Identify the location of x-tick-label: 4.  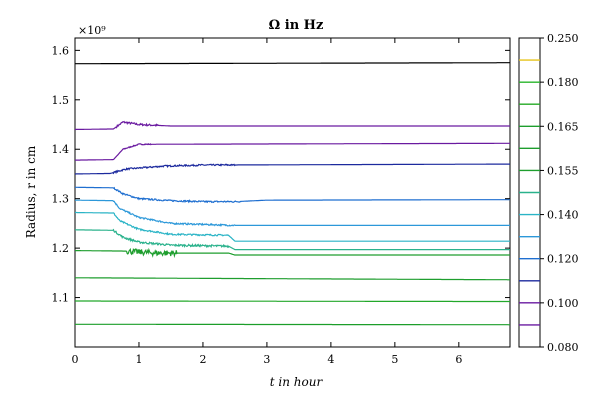
(330, 359).